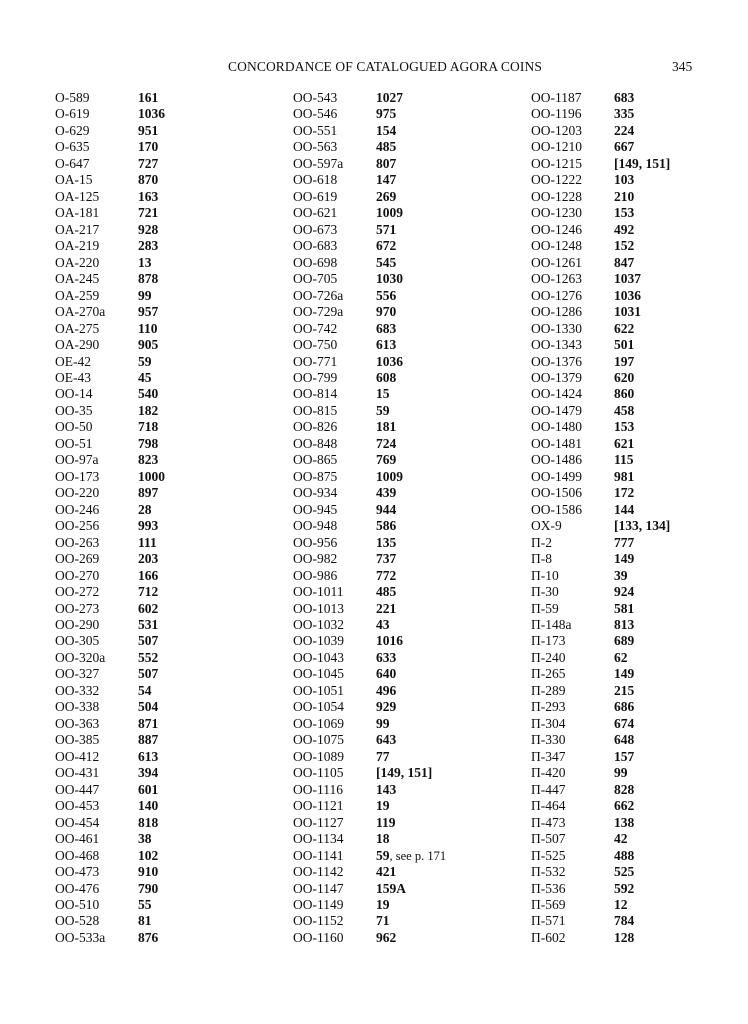 The height and width of the screenshot is (1024, 748). Describe the element at coordinates (318, 707) in the screenshot. I see `inventory-number: OO-1054` at that location.